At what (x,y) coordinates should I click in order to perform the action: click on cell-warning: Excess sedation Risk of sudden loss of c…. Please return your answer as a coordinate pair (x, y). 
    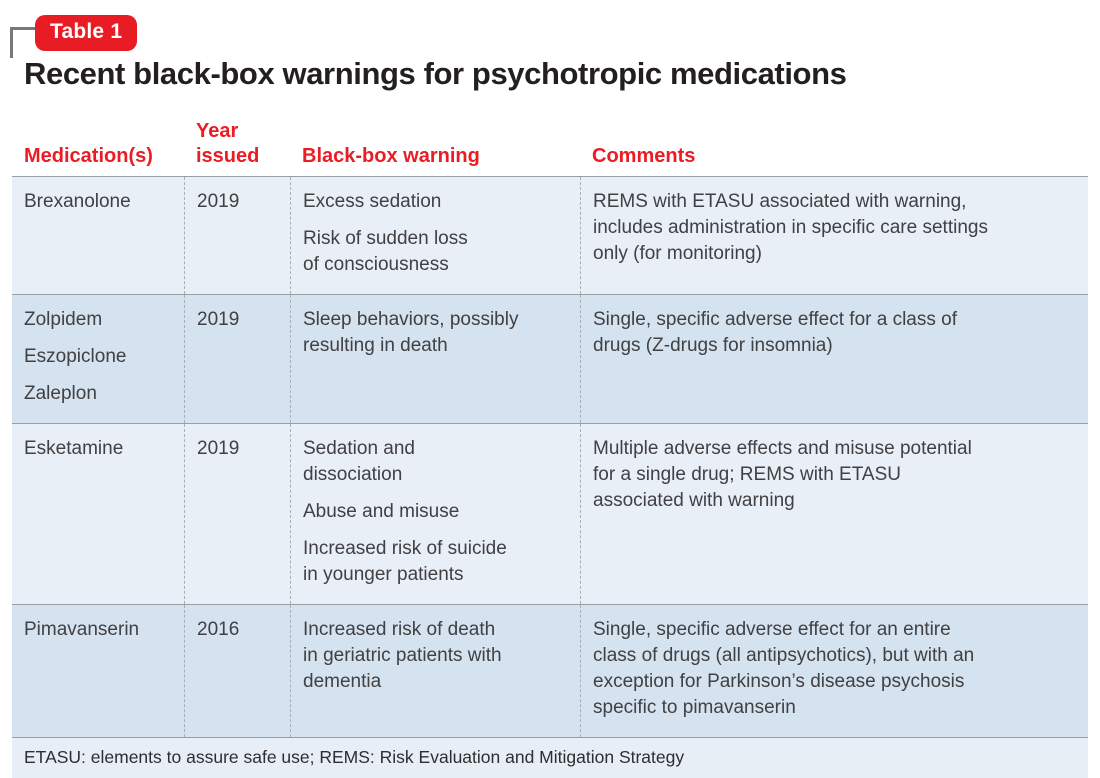
    Looking at the image, I should click on (435, 235).